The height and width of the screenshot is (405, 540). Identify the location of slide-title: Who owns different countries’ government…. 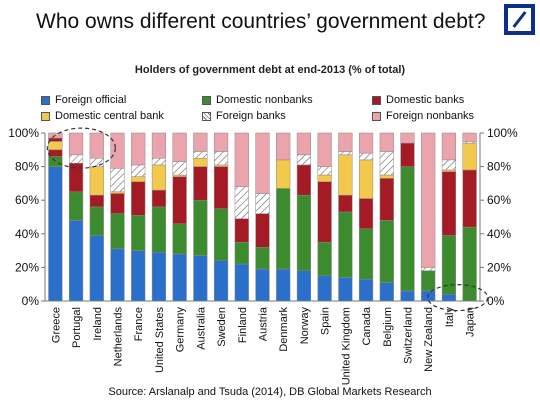
(261, 21).